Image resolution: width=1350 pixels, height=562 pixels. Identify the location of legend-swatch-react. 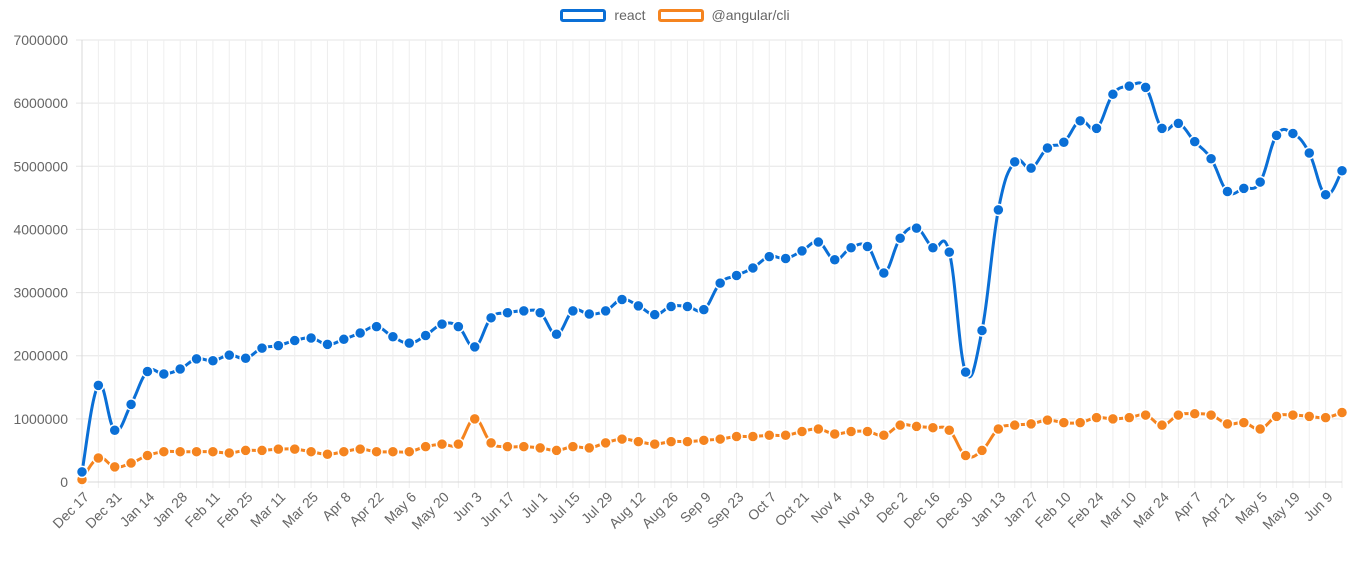
(583, 15).